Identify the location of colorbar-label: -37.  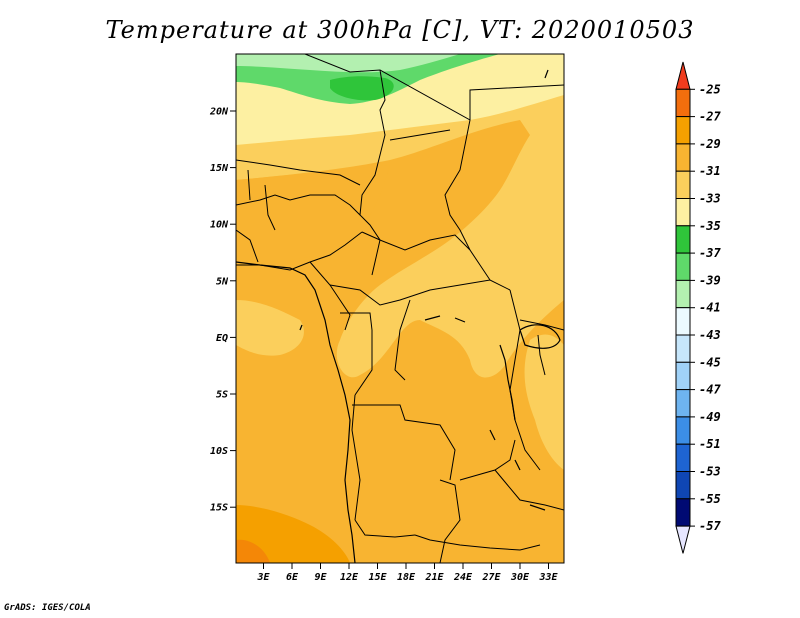
(710, 253).